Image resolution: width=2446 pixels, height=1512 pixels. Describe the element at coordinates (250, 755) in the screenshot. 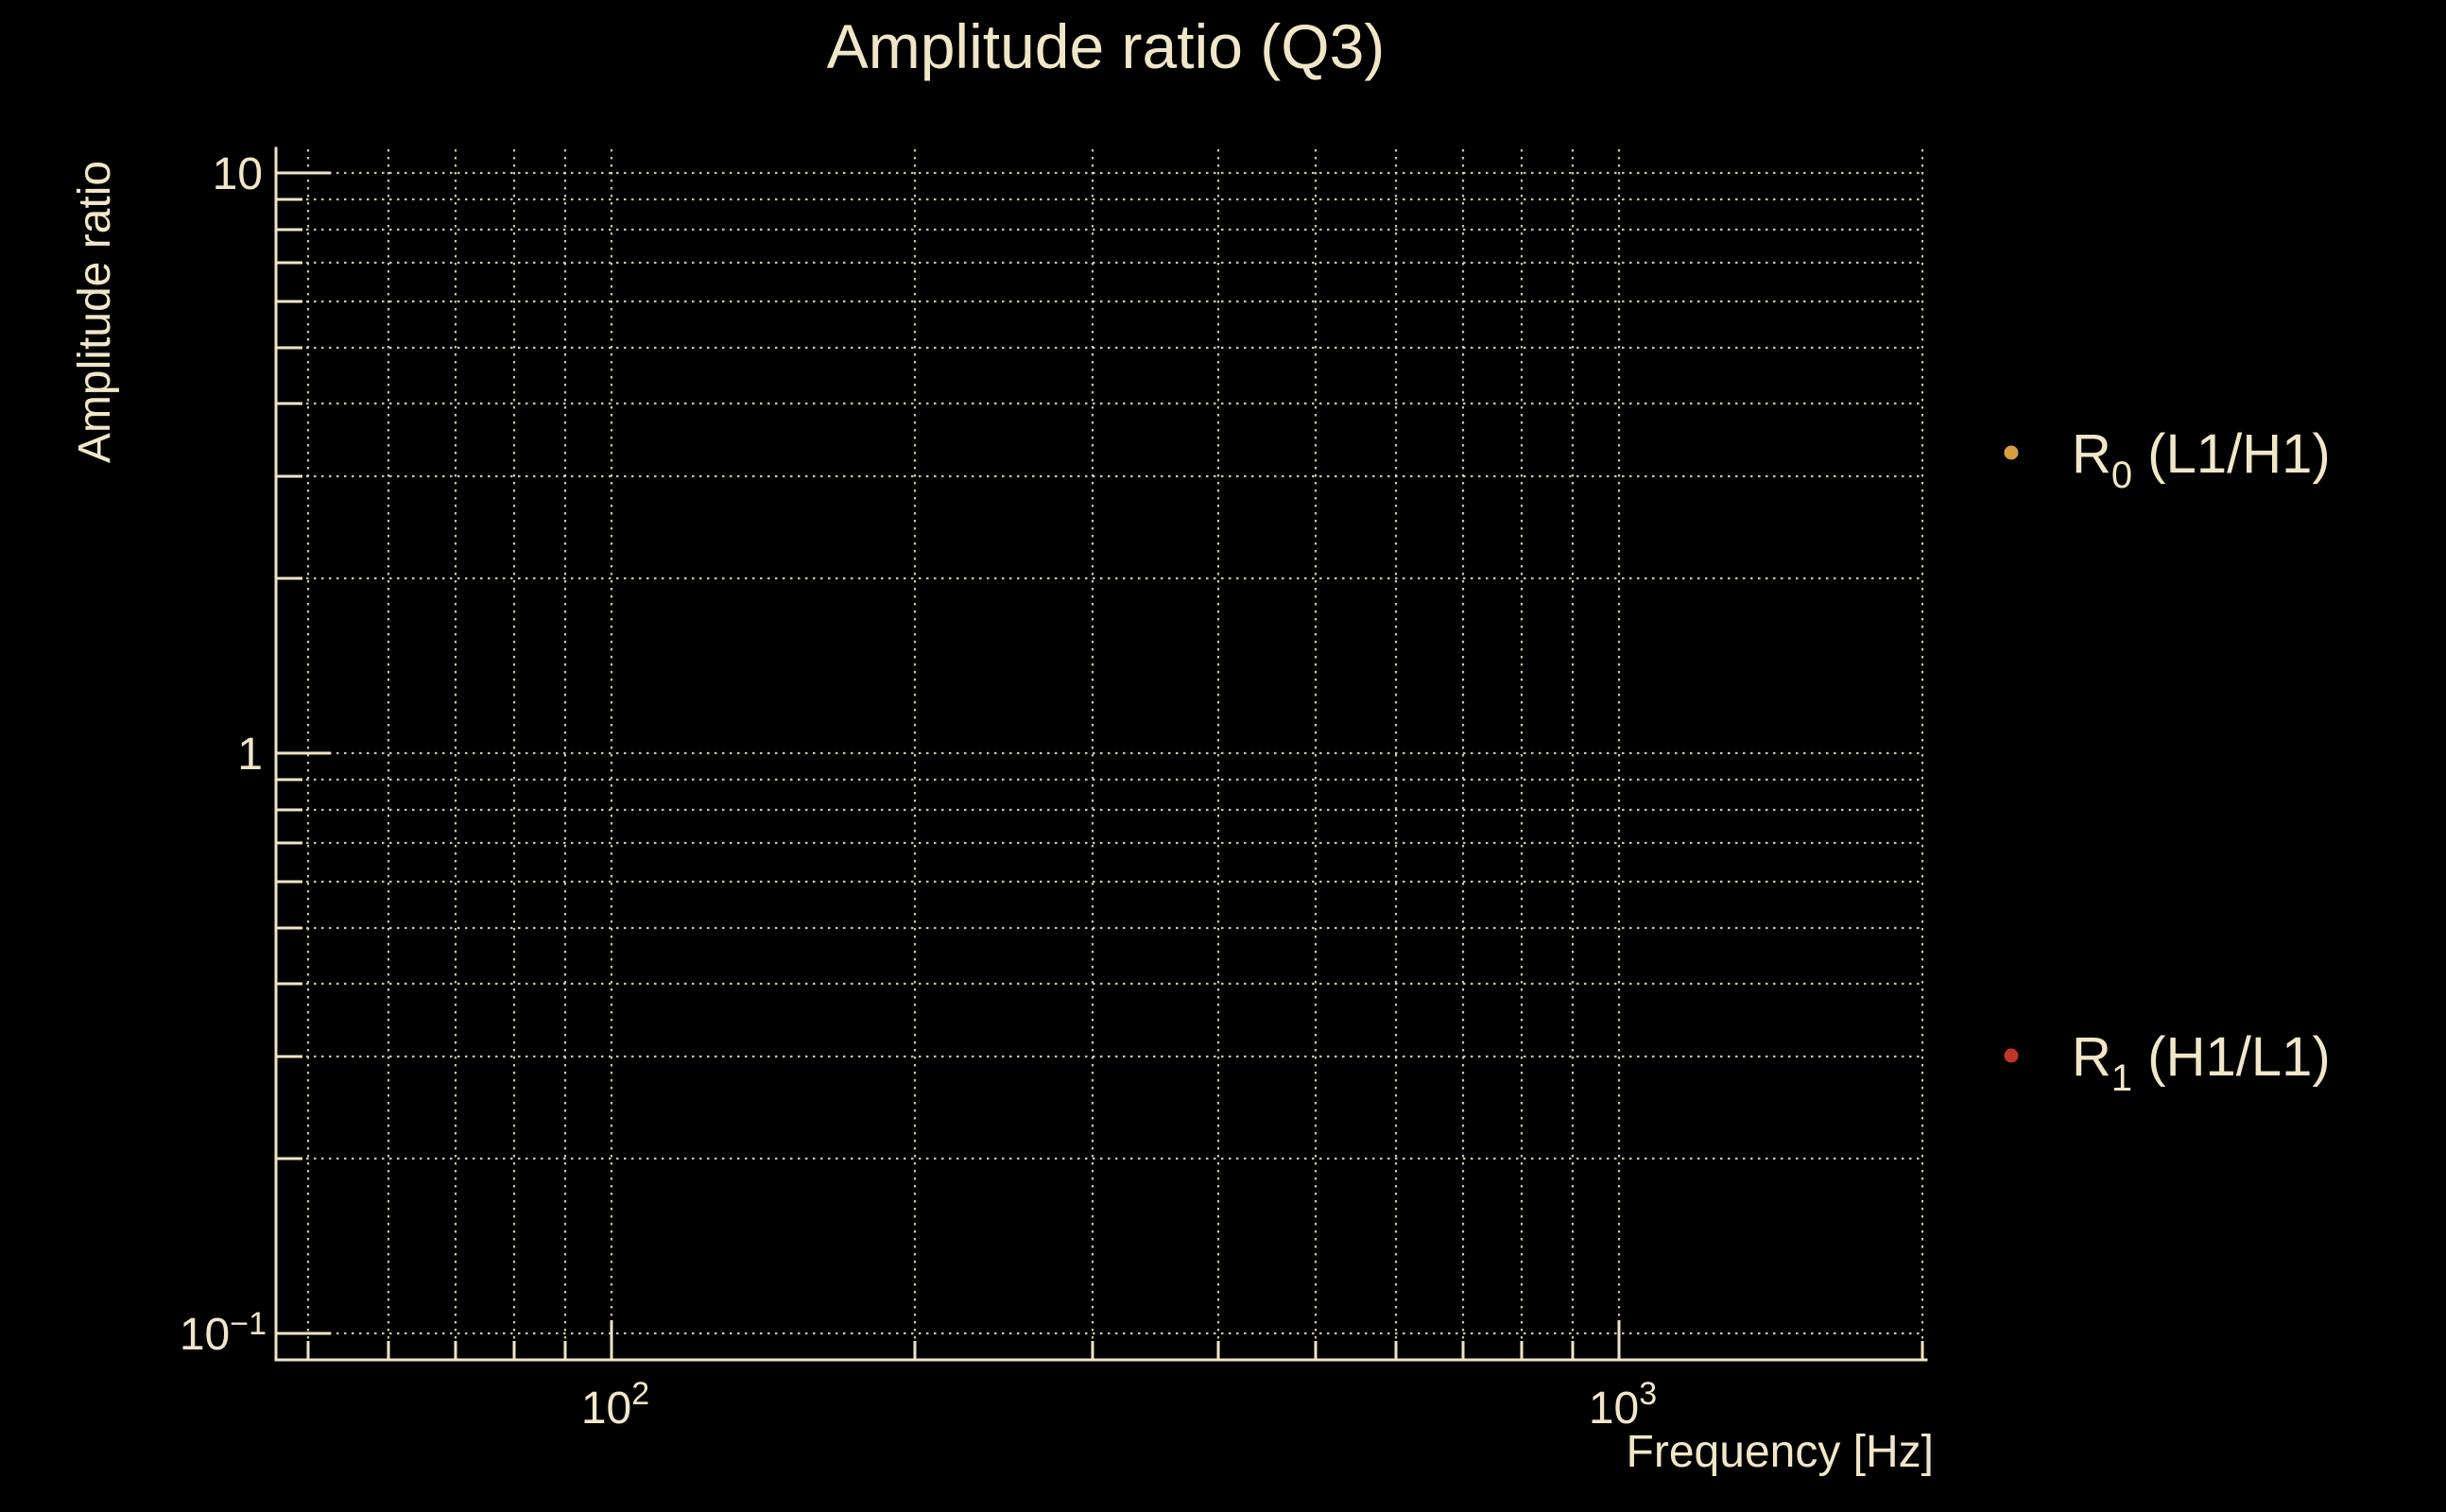

I see `y-tick-label-1: 1` at that location.